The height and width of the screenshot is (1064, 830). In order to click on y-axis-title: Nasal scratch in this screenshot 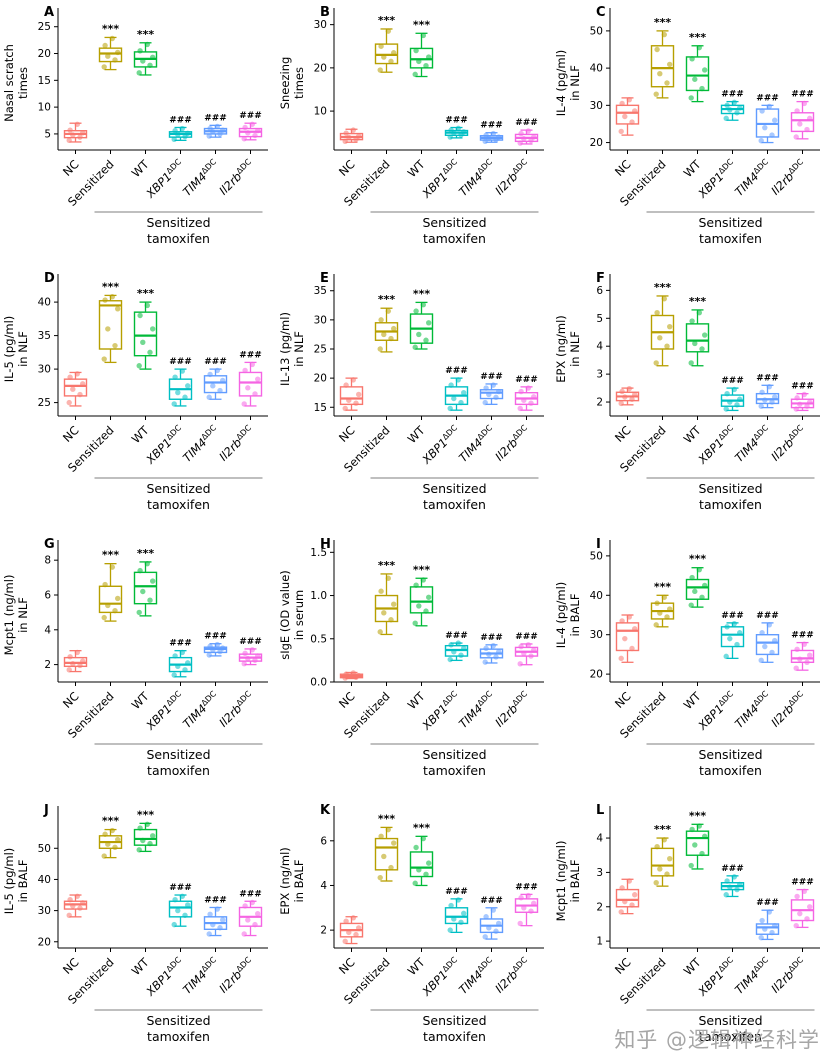, I will do `click(9, 83)`.